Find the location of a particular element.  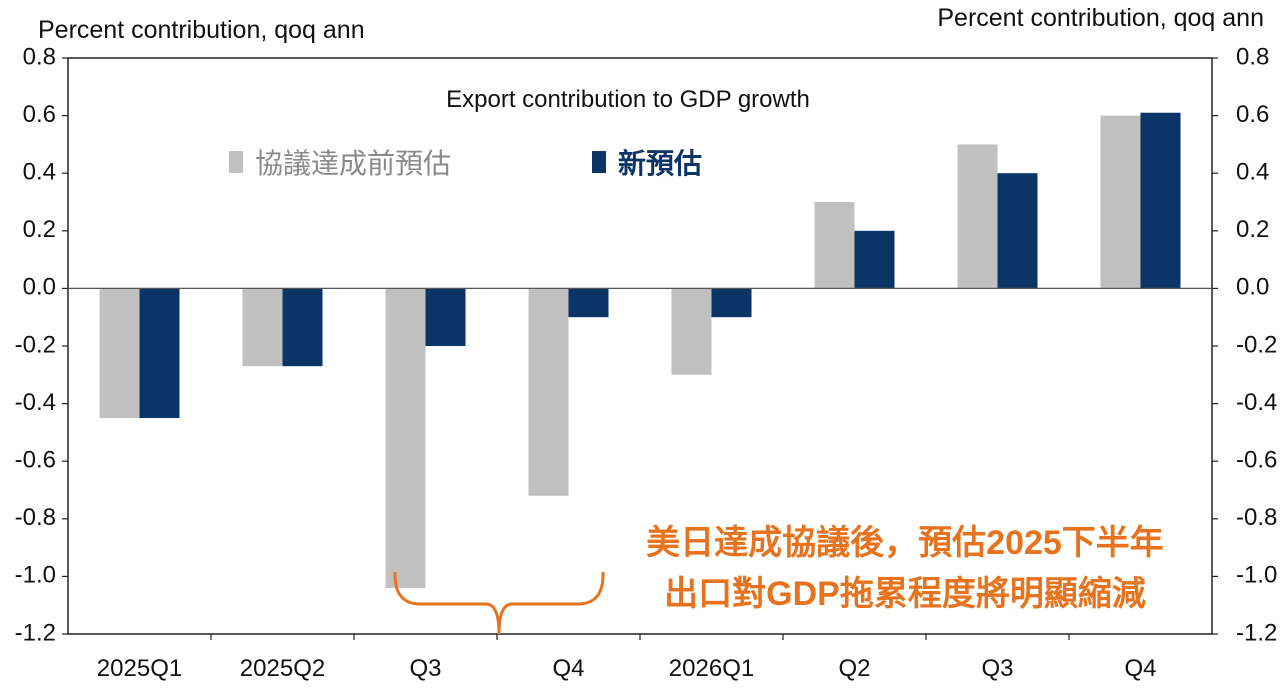

right-ytick-label: -0.8 is located at coordinates (1256, 517).